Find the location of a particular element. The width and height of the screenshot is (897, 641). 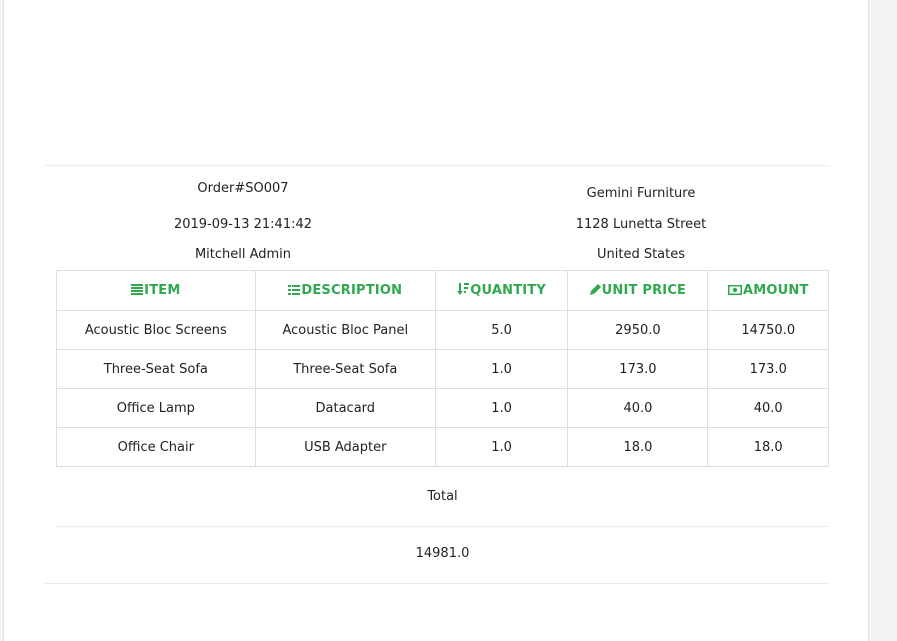

cell-quantity: 5.0 is located at coordinates (501, 330).